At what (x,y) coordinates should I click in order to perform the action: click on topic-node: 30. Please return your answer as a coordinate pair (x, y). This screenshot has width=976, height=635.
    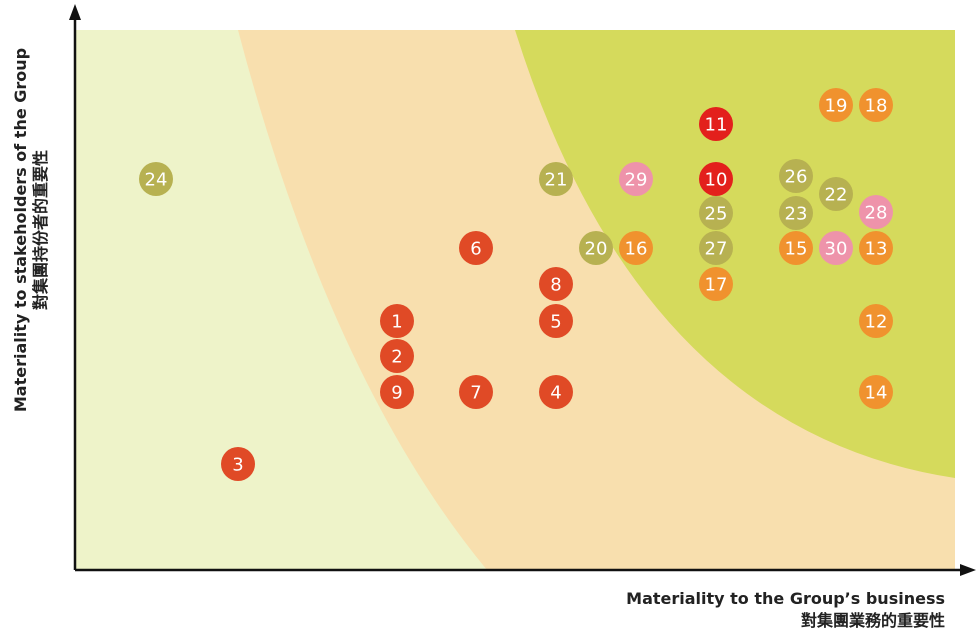
    Looking at the image, I should click on (836, 248).